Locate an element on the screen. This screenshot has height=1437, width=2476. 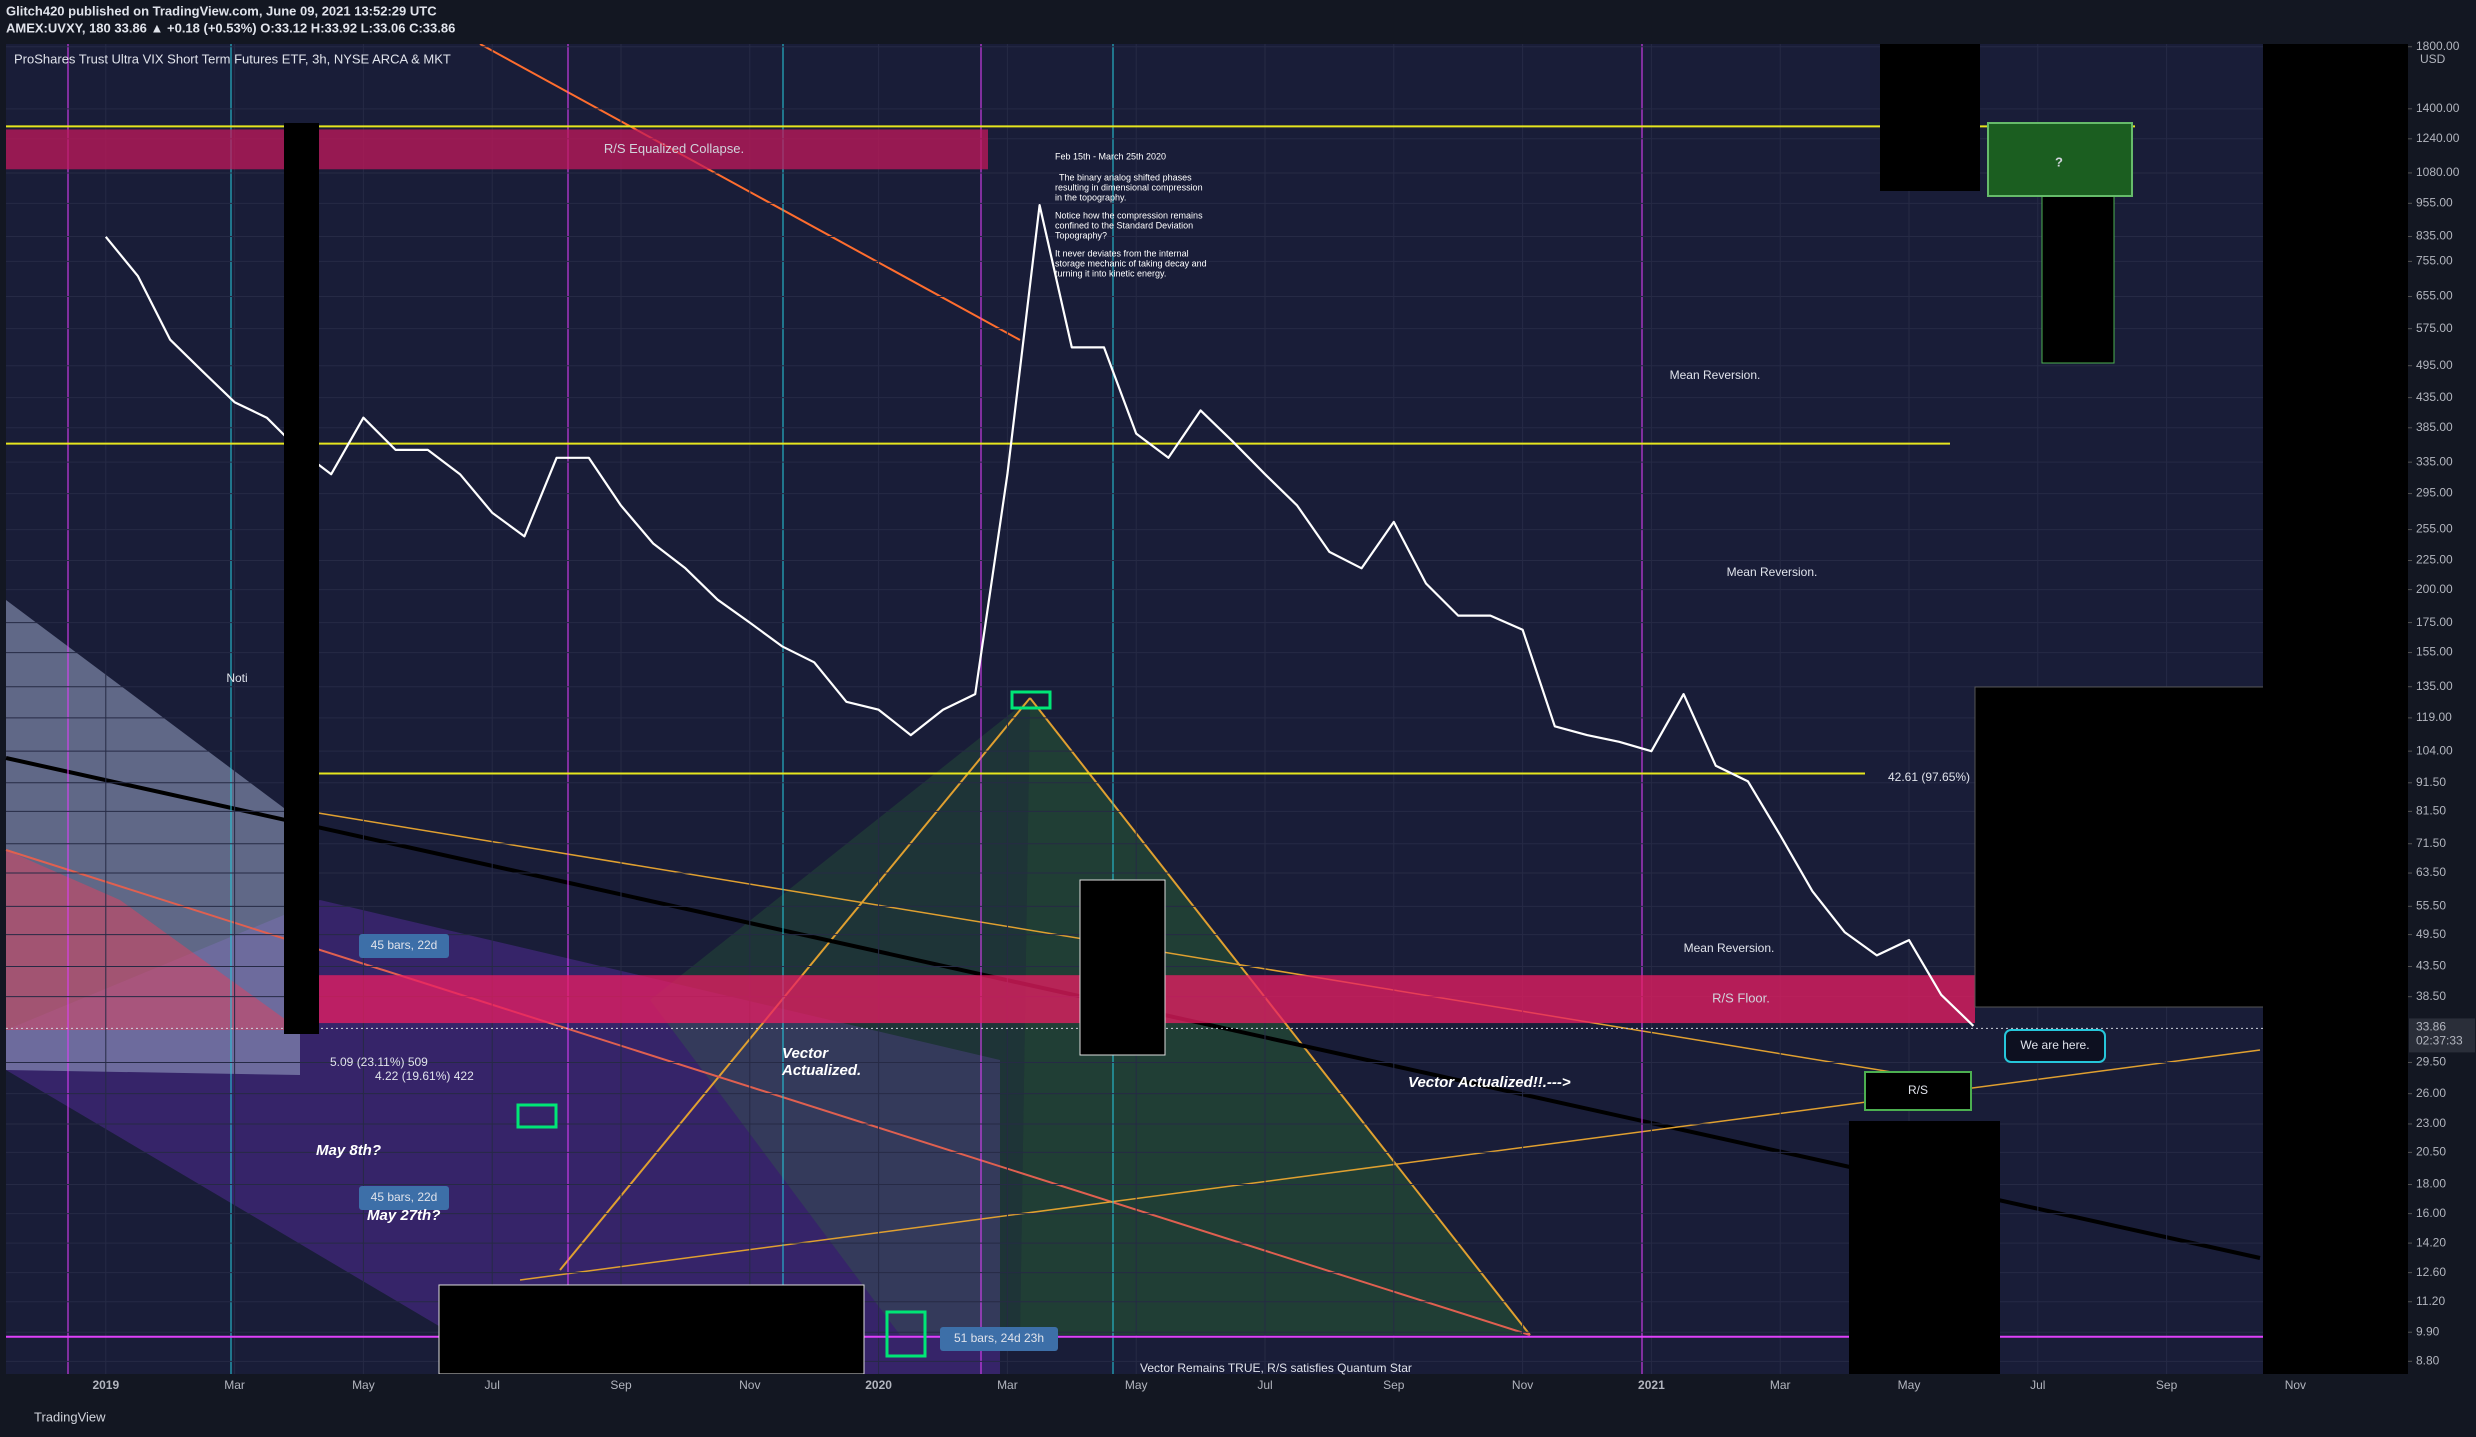
y-tick-label: 104.00 is located at coordinates (2434, 750).